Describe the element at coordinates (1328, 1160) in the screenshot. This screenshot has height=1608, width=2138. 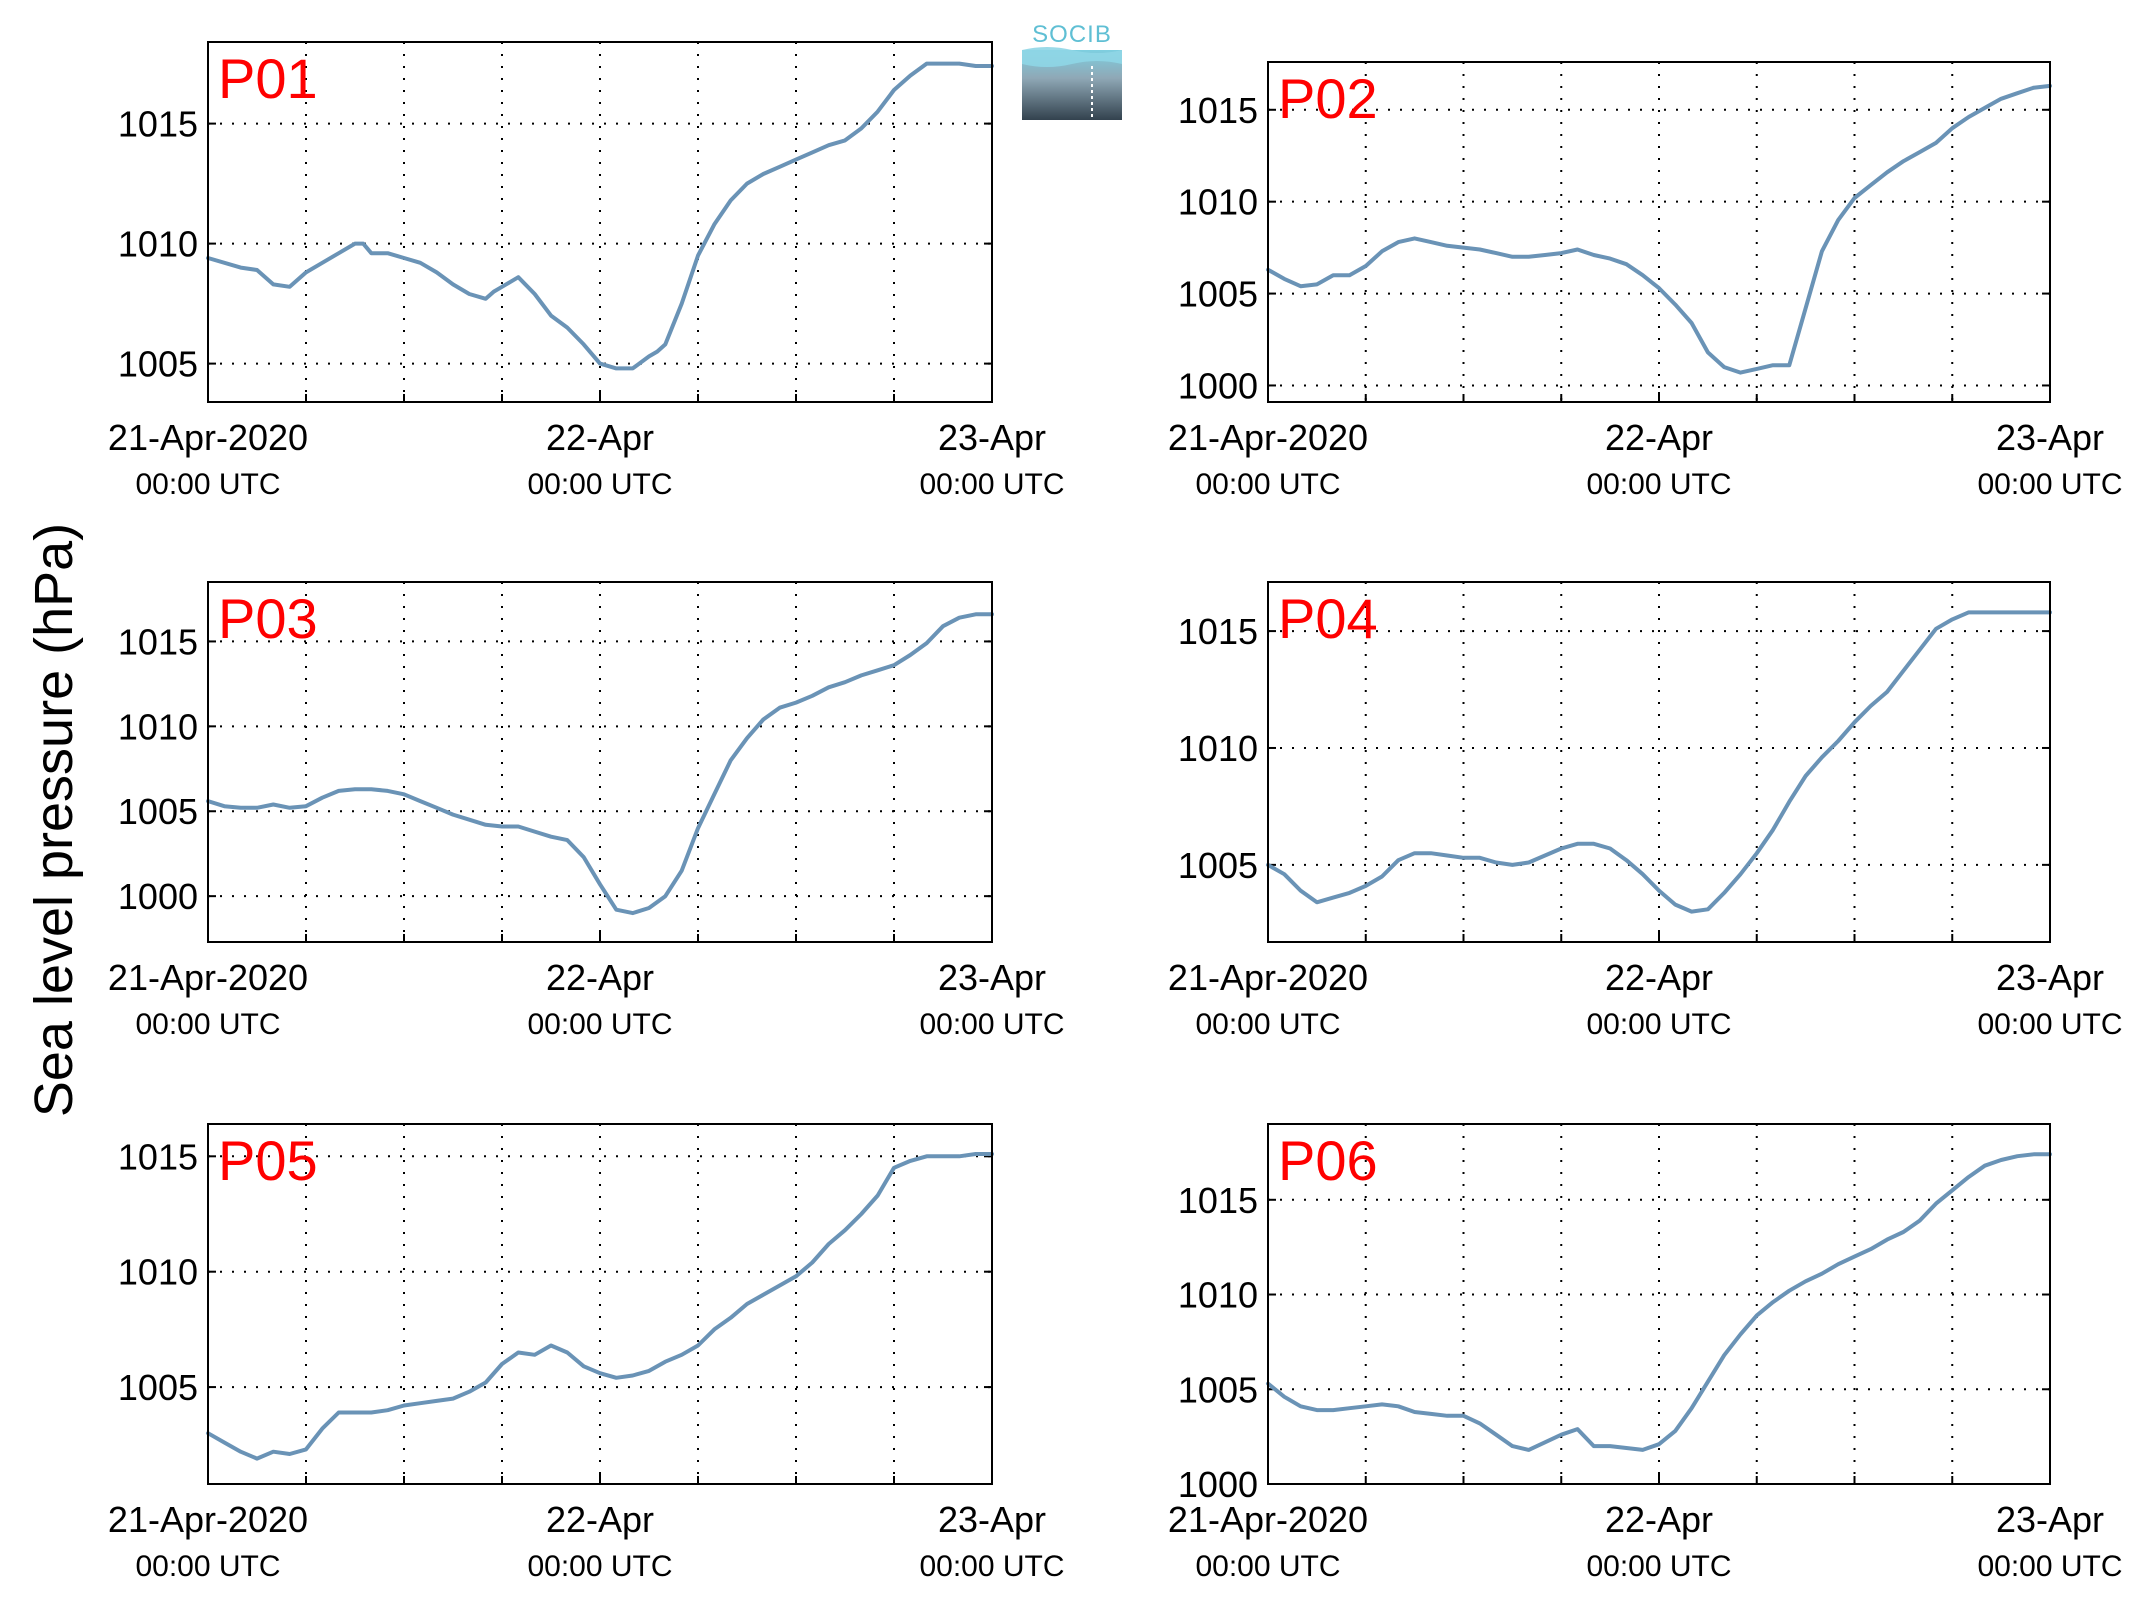
I see `panel-label: P06` at that location.